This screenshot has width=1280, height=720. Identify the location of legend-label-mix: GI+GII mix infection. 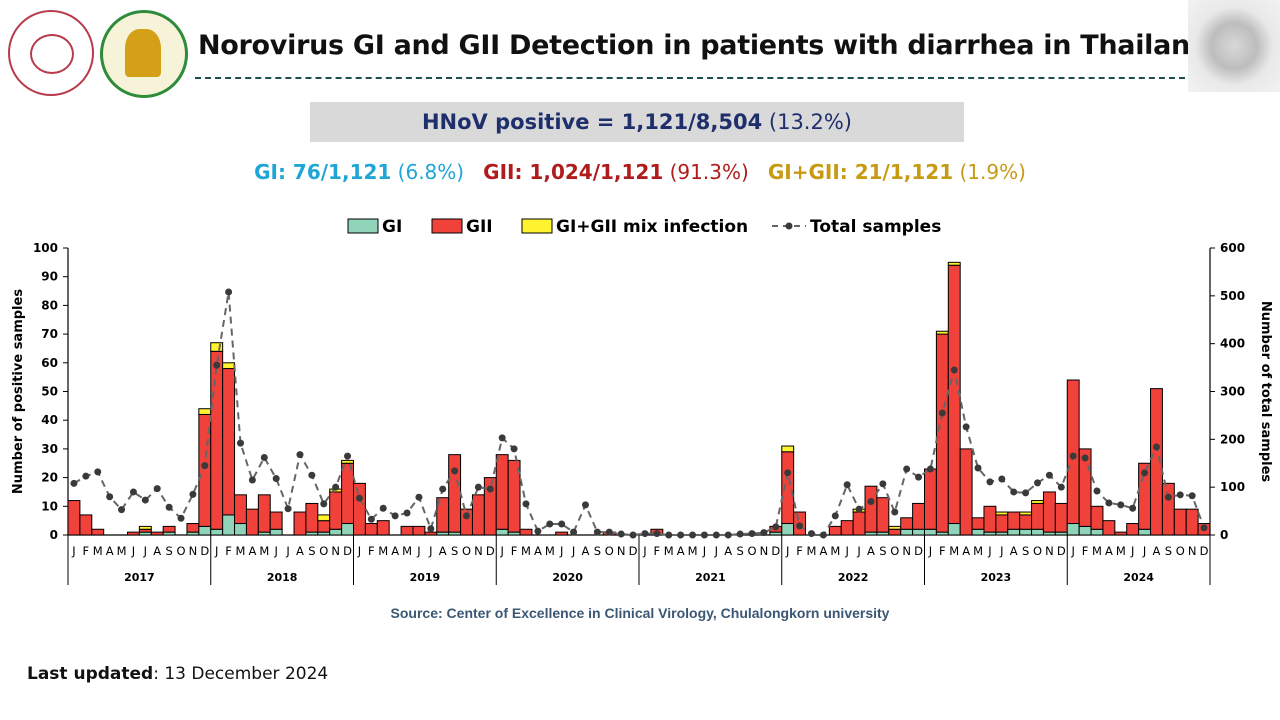
(652, 227).